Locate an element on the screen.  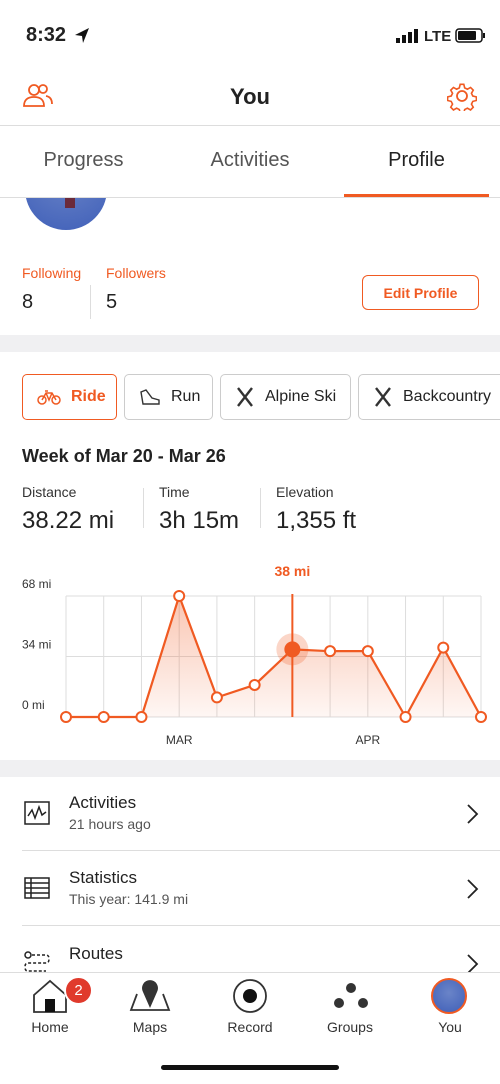
status-time: 8:32 is located at coordinates (46, 35).